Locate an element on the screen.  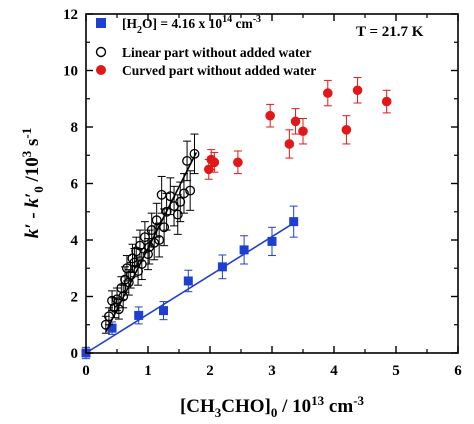
y-tick-label-1: 2 is located at coordinates (75, 298).